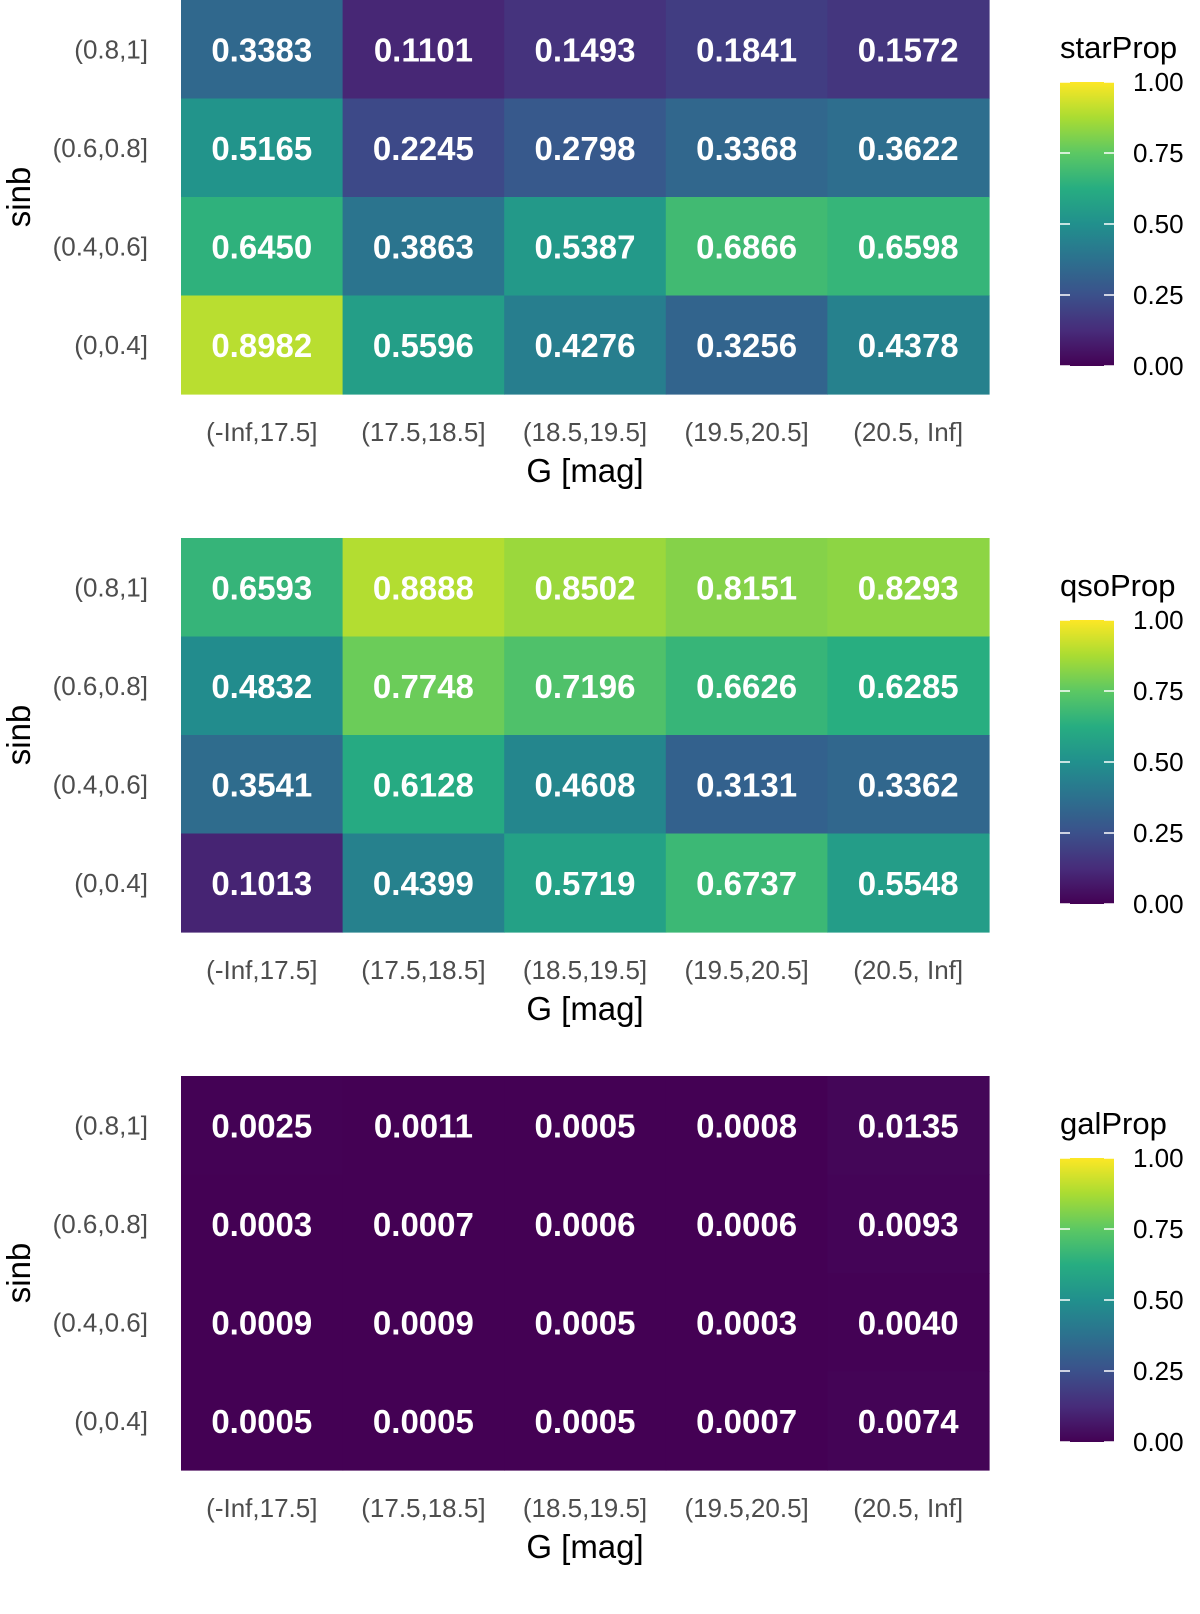  I want to click on cell-value-label: 0.1572, so click(908, 49).